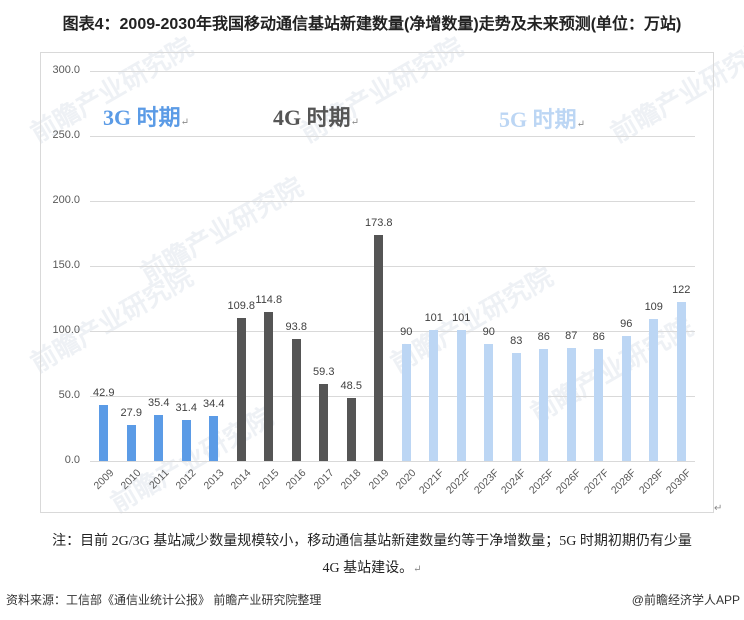 This screenshot has height=620, width=744. What do you see at coordinates (626, 398) in the screenshot?
I see `bar-2028F` at bounding box center [626, 398].